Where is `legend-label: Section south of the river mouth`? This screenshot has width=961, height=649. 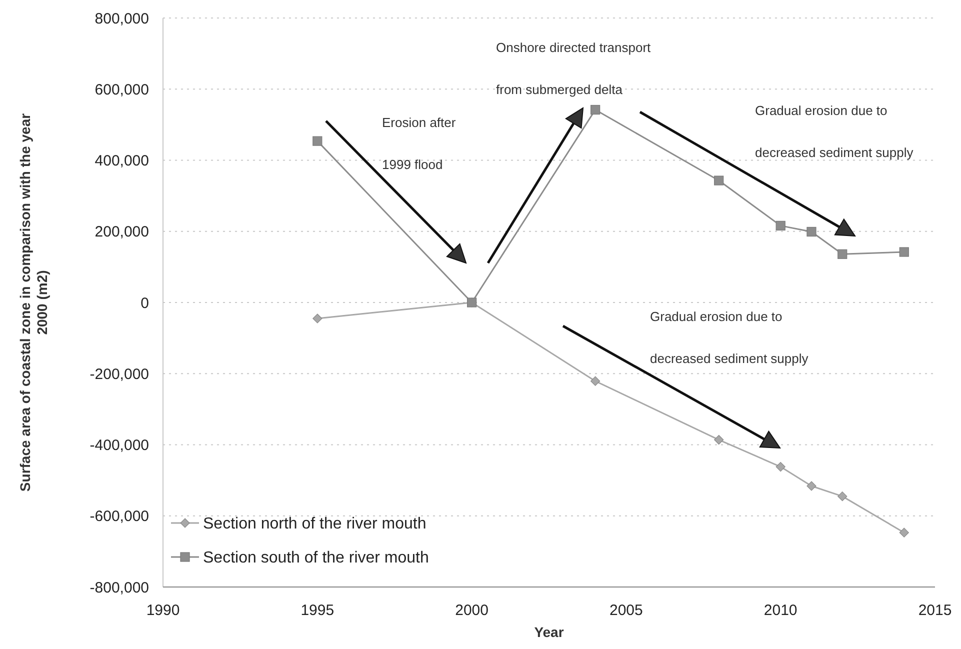 legend-label: Section south of the river mouth is located at coordinates (316, 558).